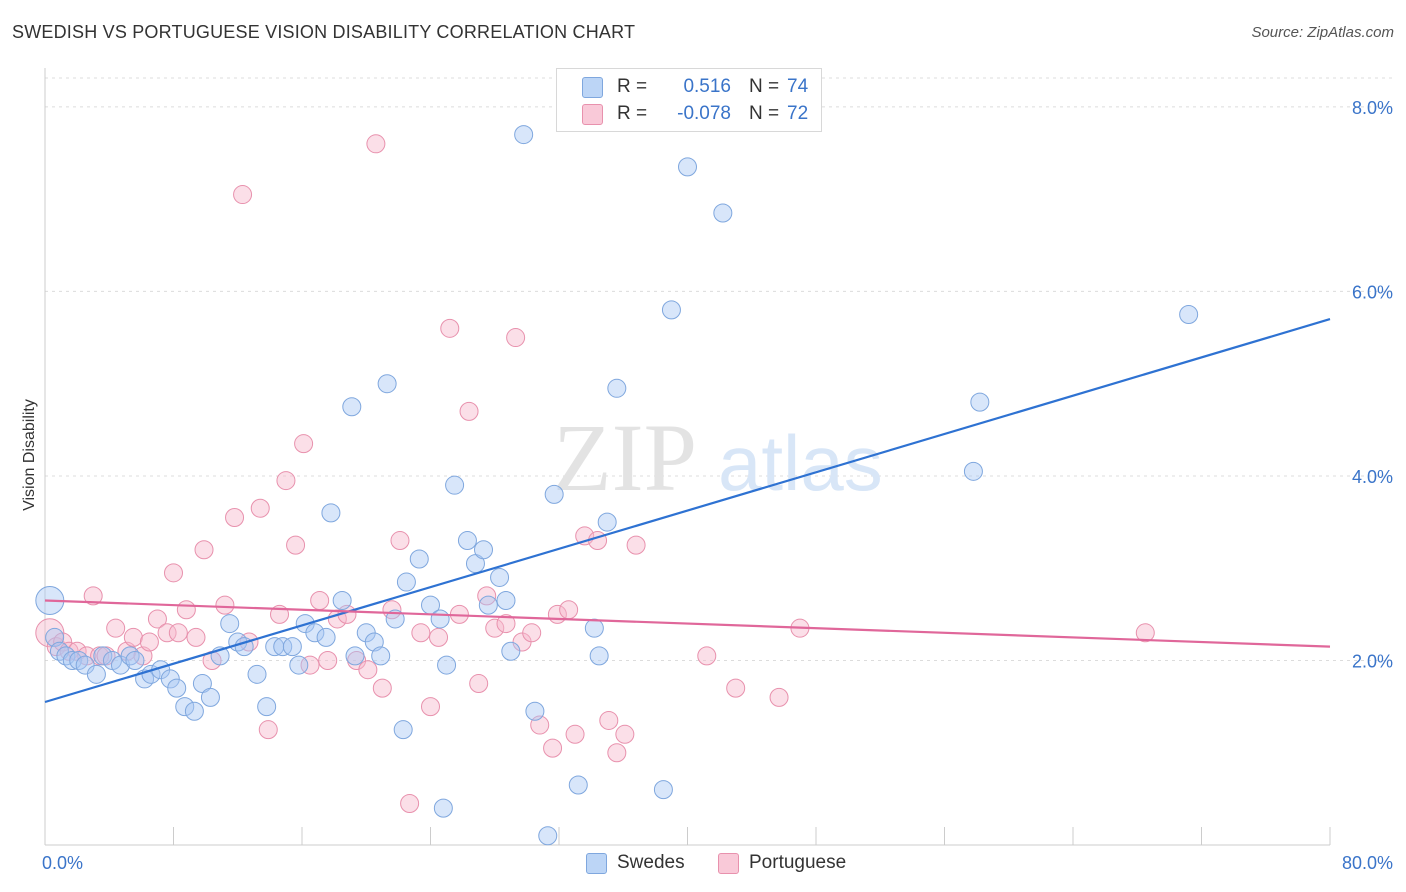 The width and height of the screenshot is (1406, 892). What do you see at coordinates (1372, 108) in the screenshot?
I see `y-tick-label: 8.0%` at bounding box center [1372, 108].